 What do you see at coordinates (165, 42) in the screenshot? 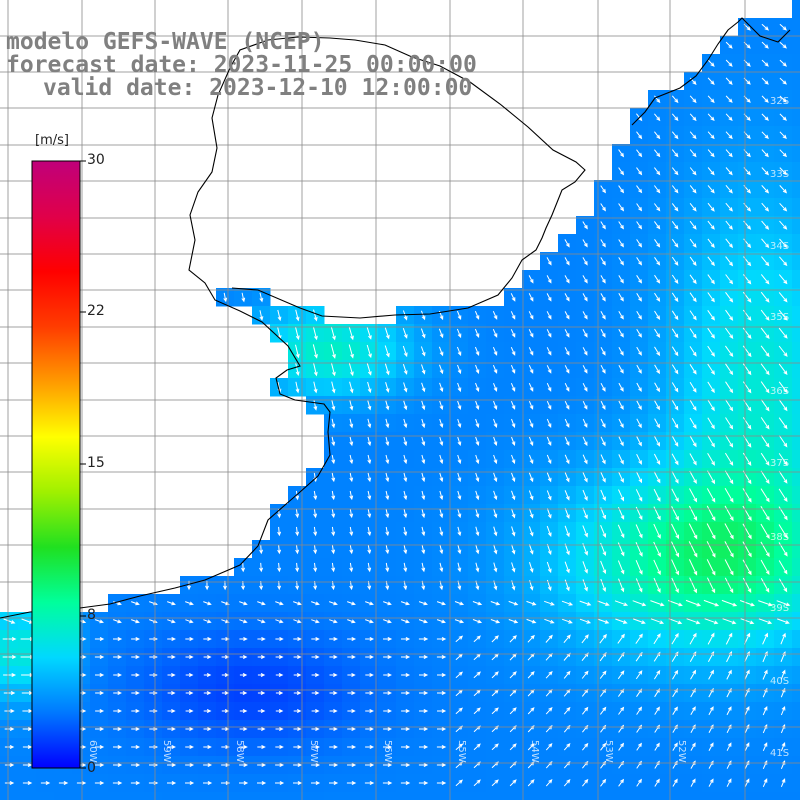
I see `model-title: modelo GEFS-WAVE (NCEP)` at bounding box center [165, 42].